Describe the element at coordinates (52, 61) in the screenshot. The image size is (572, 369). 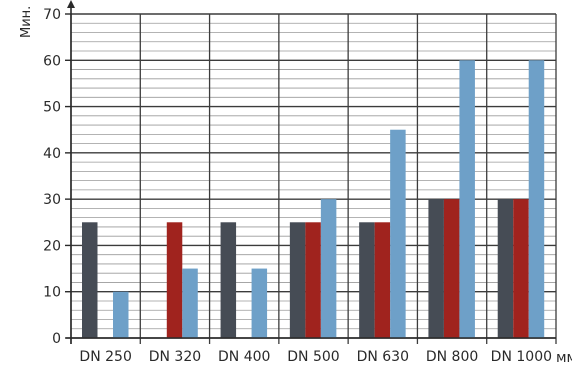
I see `y-tick-label: 60` at that location.